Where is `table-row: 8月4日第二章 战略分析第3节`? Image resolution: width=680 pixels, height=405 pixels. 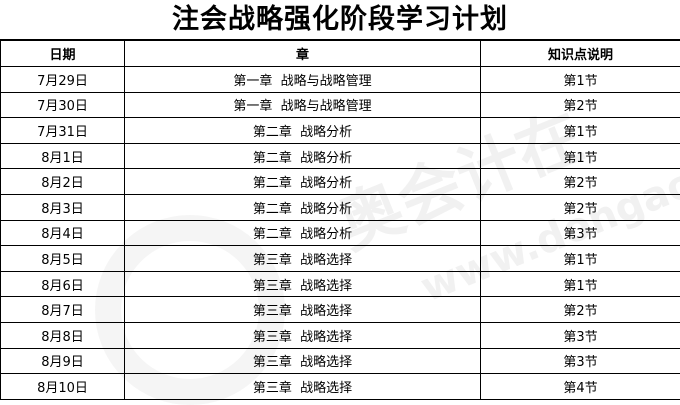 table-row: 8月4日第二章 战略分析第3节 is located at coordinates (340, 233).